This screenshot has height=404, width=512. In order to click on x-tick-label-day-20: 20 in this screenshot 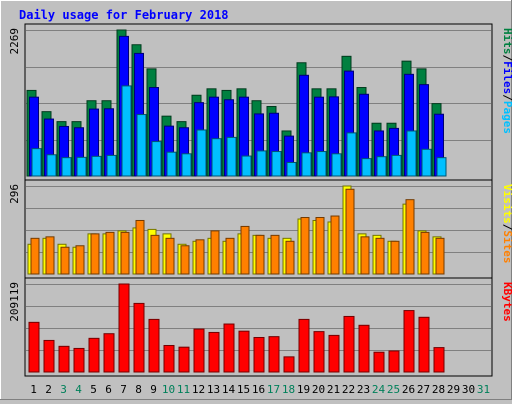, I will do `click(318, 389)`.